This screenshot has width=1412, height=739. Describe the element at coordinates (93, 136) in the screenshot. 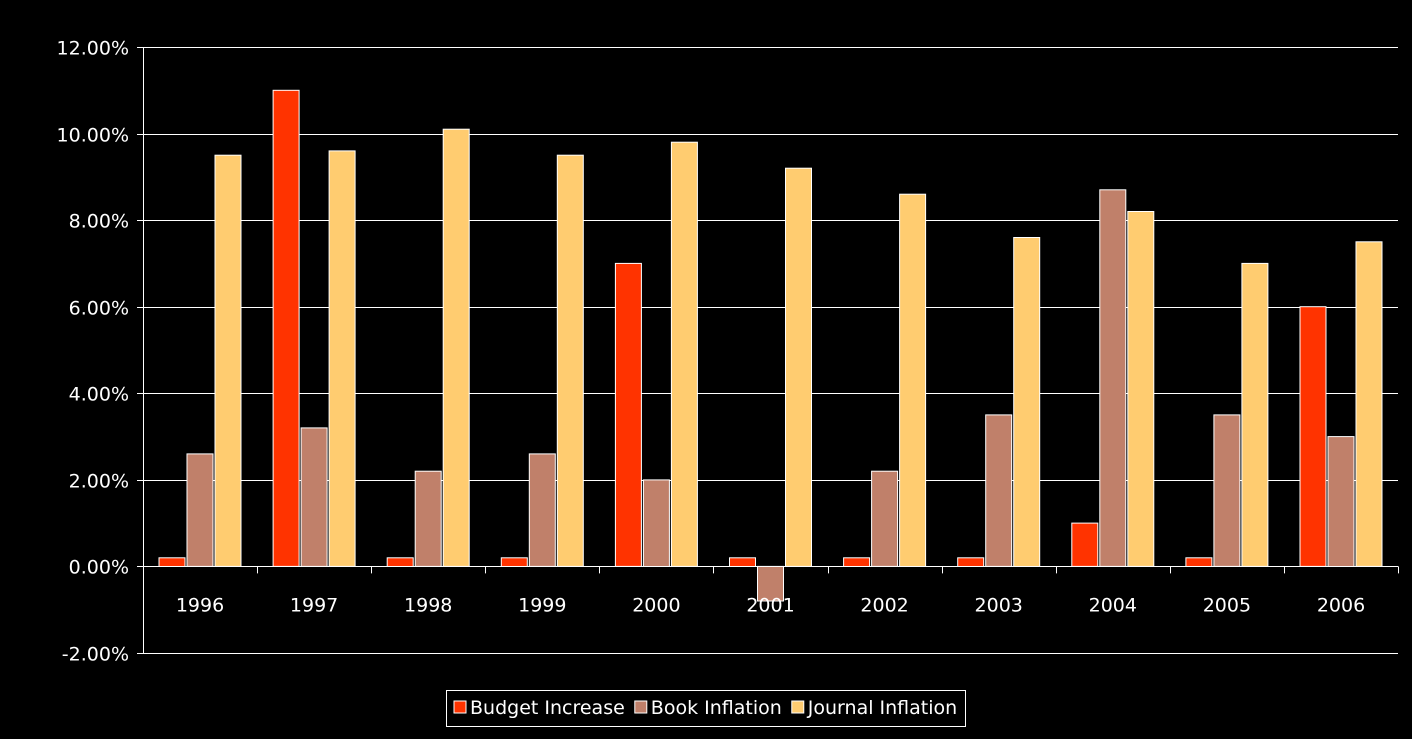

I see `y-tick-label: 10.00%` at that location.